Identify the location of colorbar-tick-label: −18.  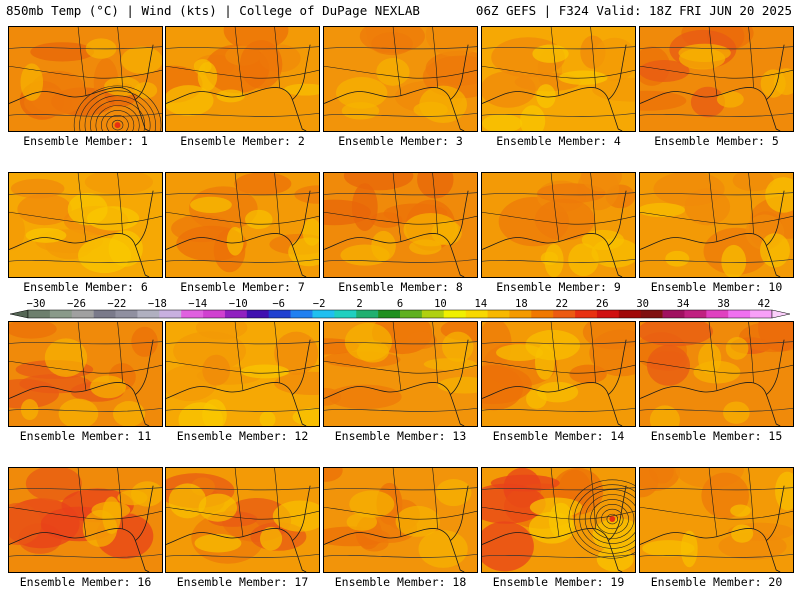
(157, 304).